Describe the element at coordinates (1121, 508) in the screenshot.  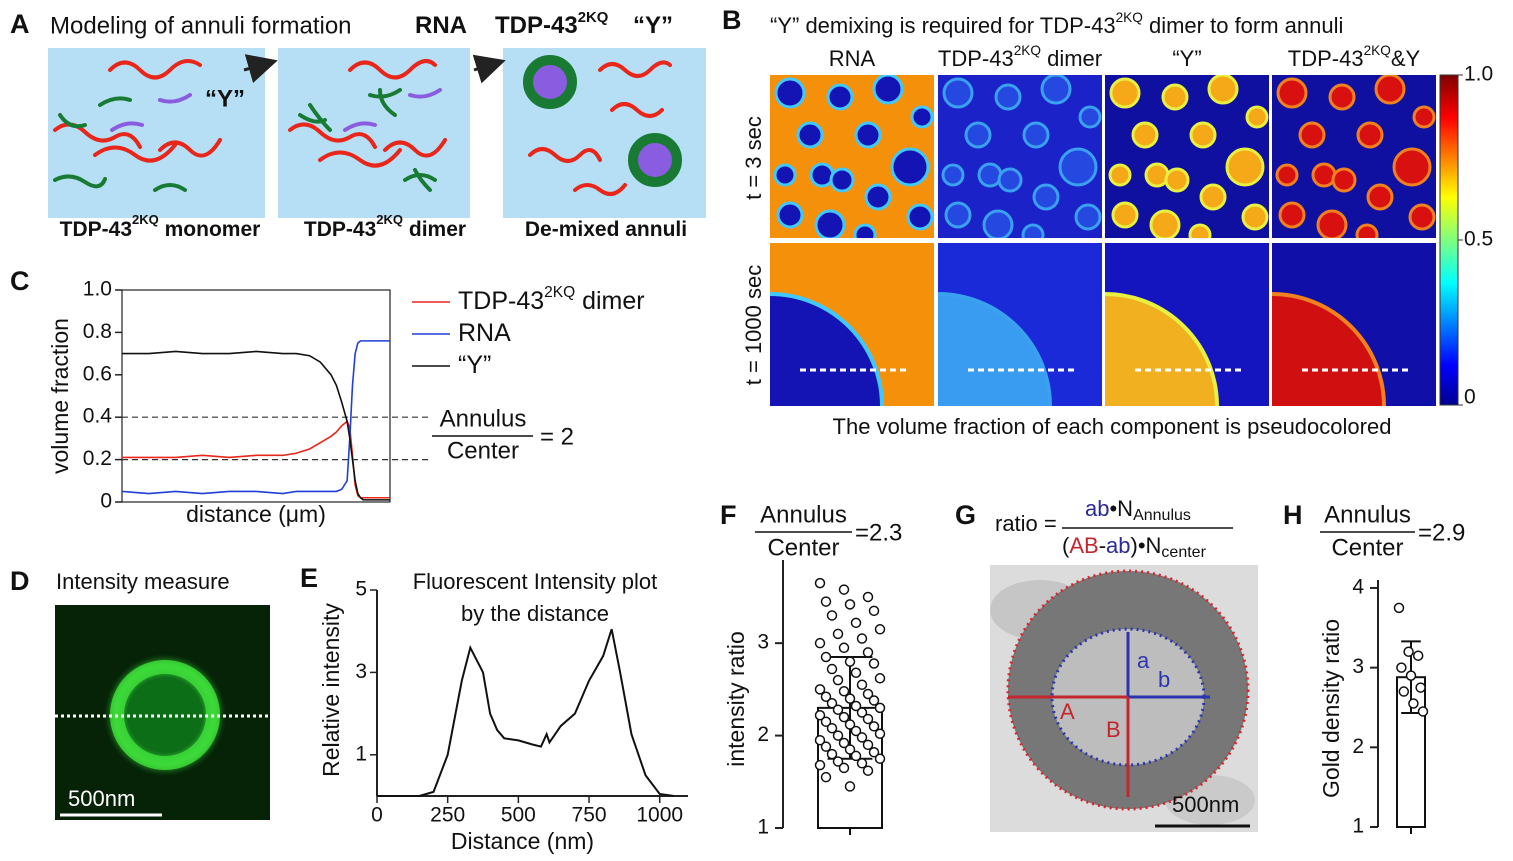
I see `formula-part: •N` at that location.